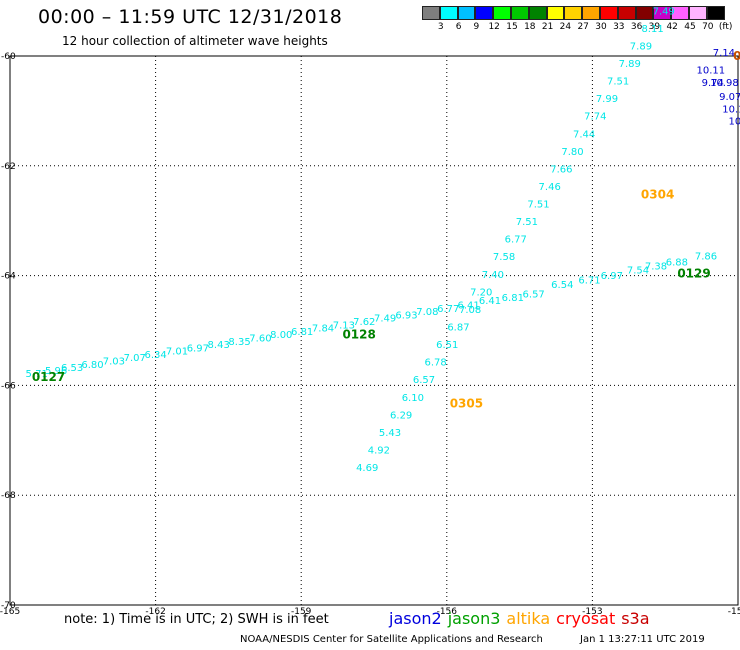 The height and width of the screenshot is (650, 740). Describe the element at coordinates (92, 365) in the screenshot. I see `wave-height-label: 6.80` at that location.